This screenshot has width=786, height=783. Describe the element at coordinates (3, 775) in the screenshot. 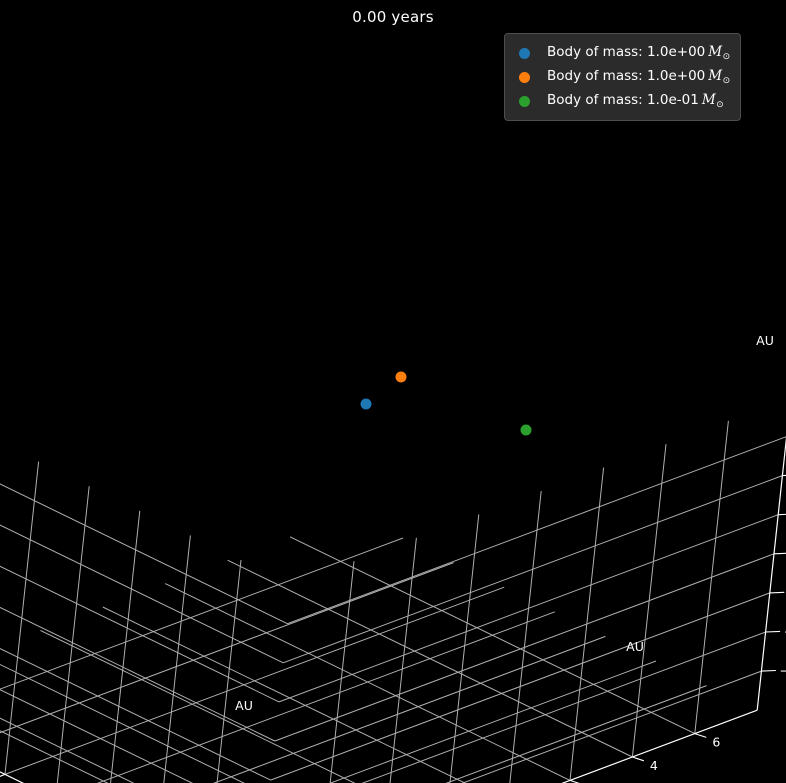

I see `x-tickmark` at that location.